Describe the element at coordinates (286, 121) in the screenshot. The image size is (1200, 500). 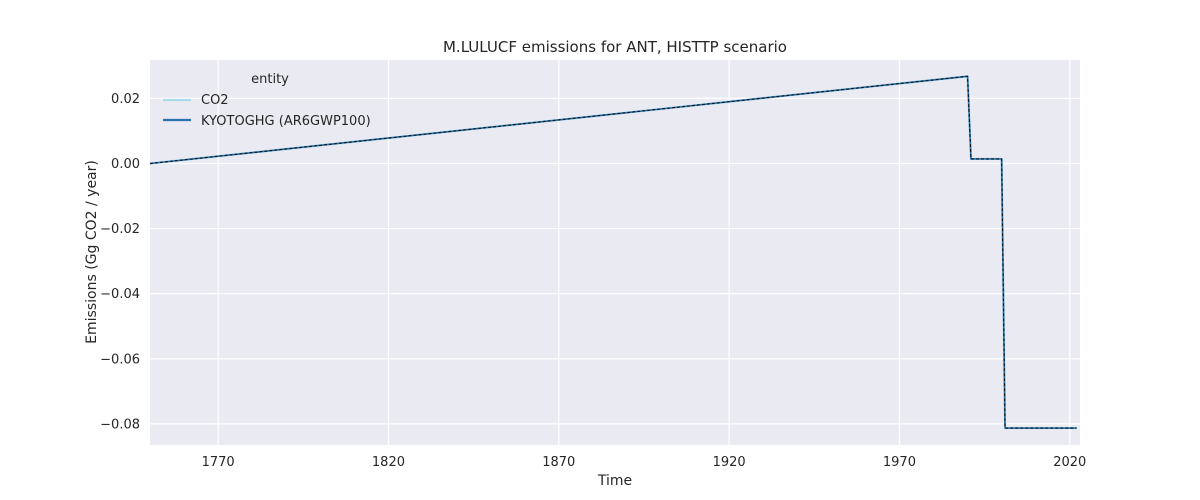
I see `legend-label-kyotoghg: KYOTOGHG (AR6GWP100)` at that location.